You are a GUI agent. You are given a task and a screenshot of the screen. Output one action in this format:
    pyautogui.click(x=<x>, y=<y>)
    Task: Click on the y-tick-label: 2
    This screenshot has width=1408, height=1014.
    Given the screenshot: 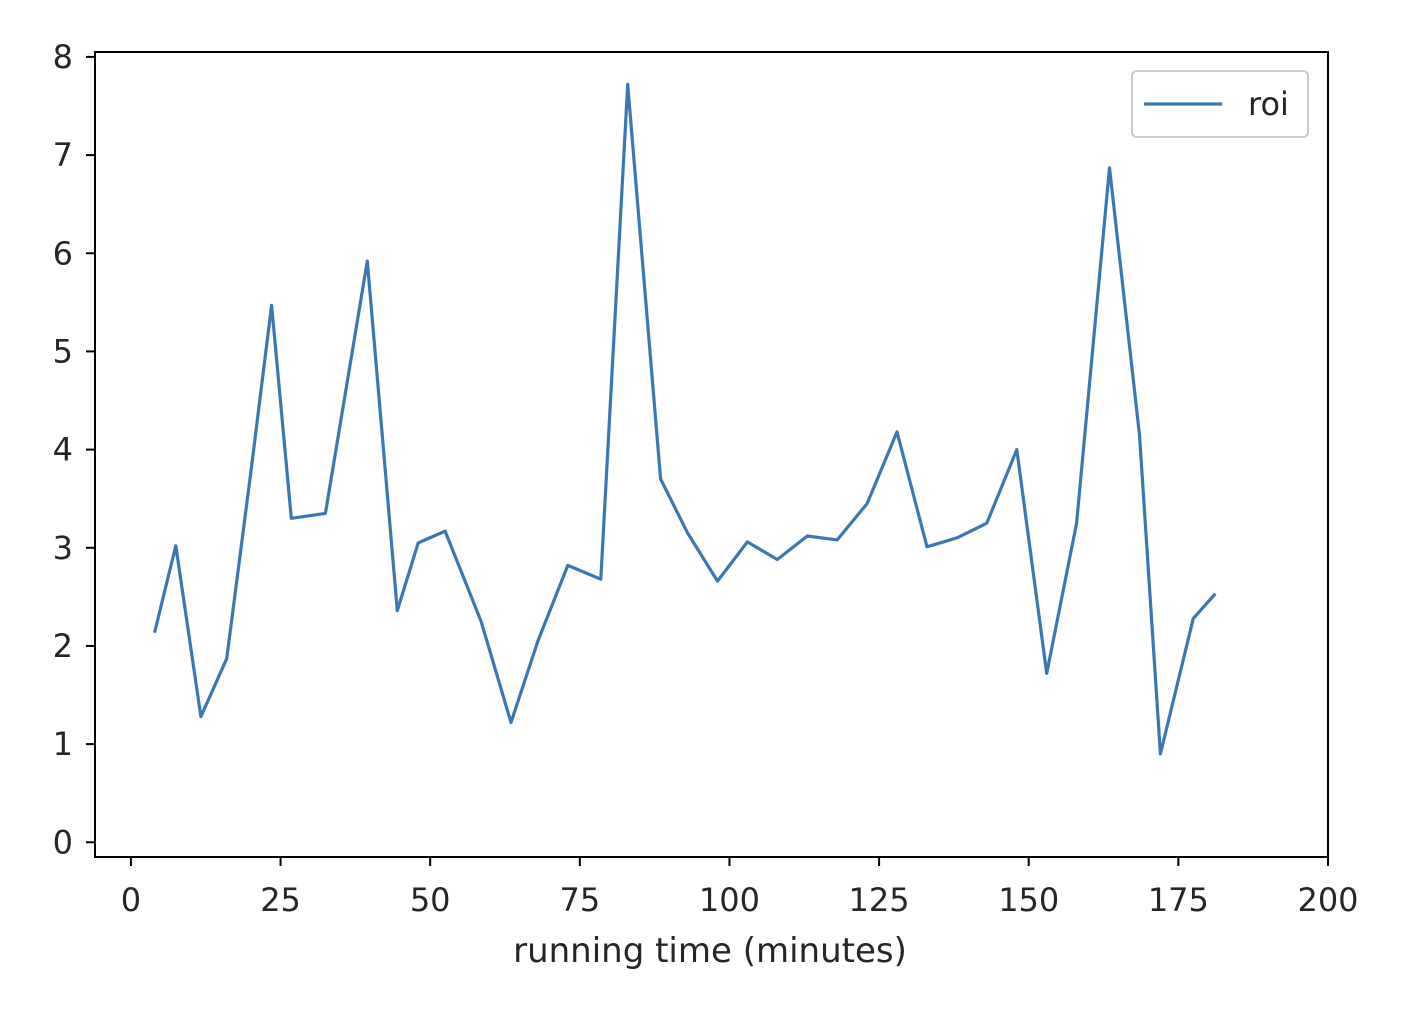 What is the action you would take?
    pyautogui.click(x=63, y=646)
    